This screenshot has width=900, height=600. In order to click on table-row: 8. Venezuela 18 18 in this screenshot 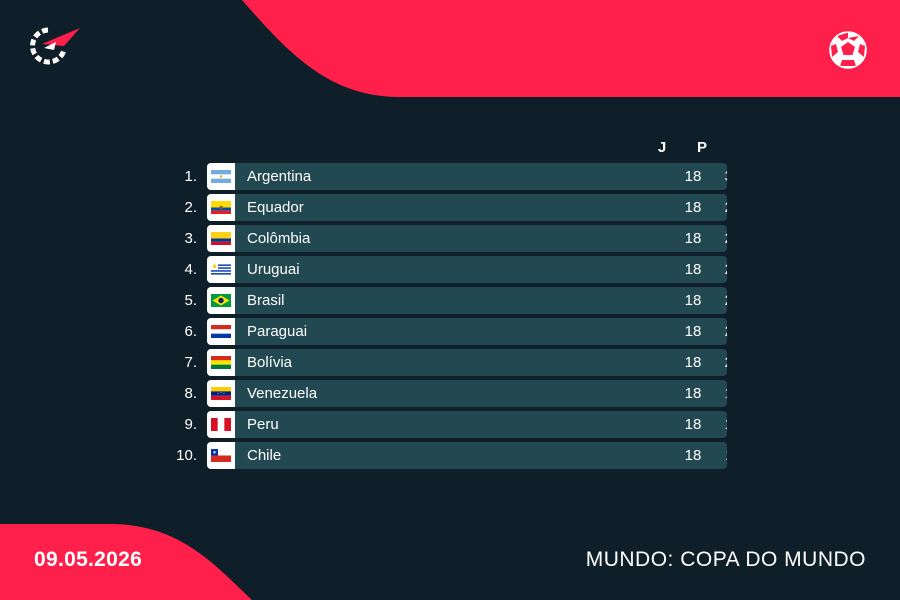, I will do `click(450, 393)`.